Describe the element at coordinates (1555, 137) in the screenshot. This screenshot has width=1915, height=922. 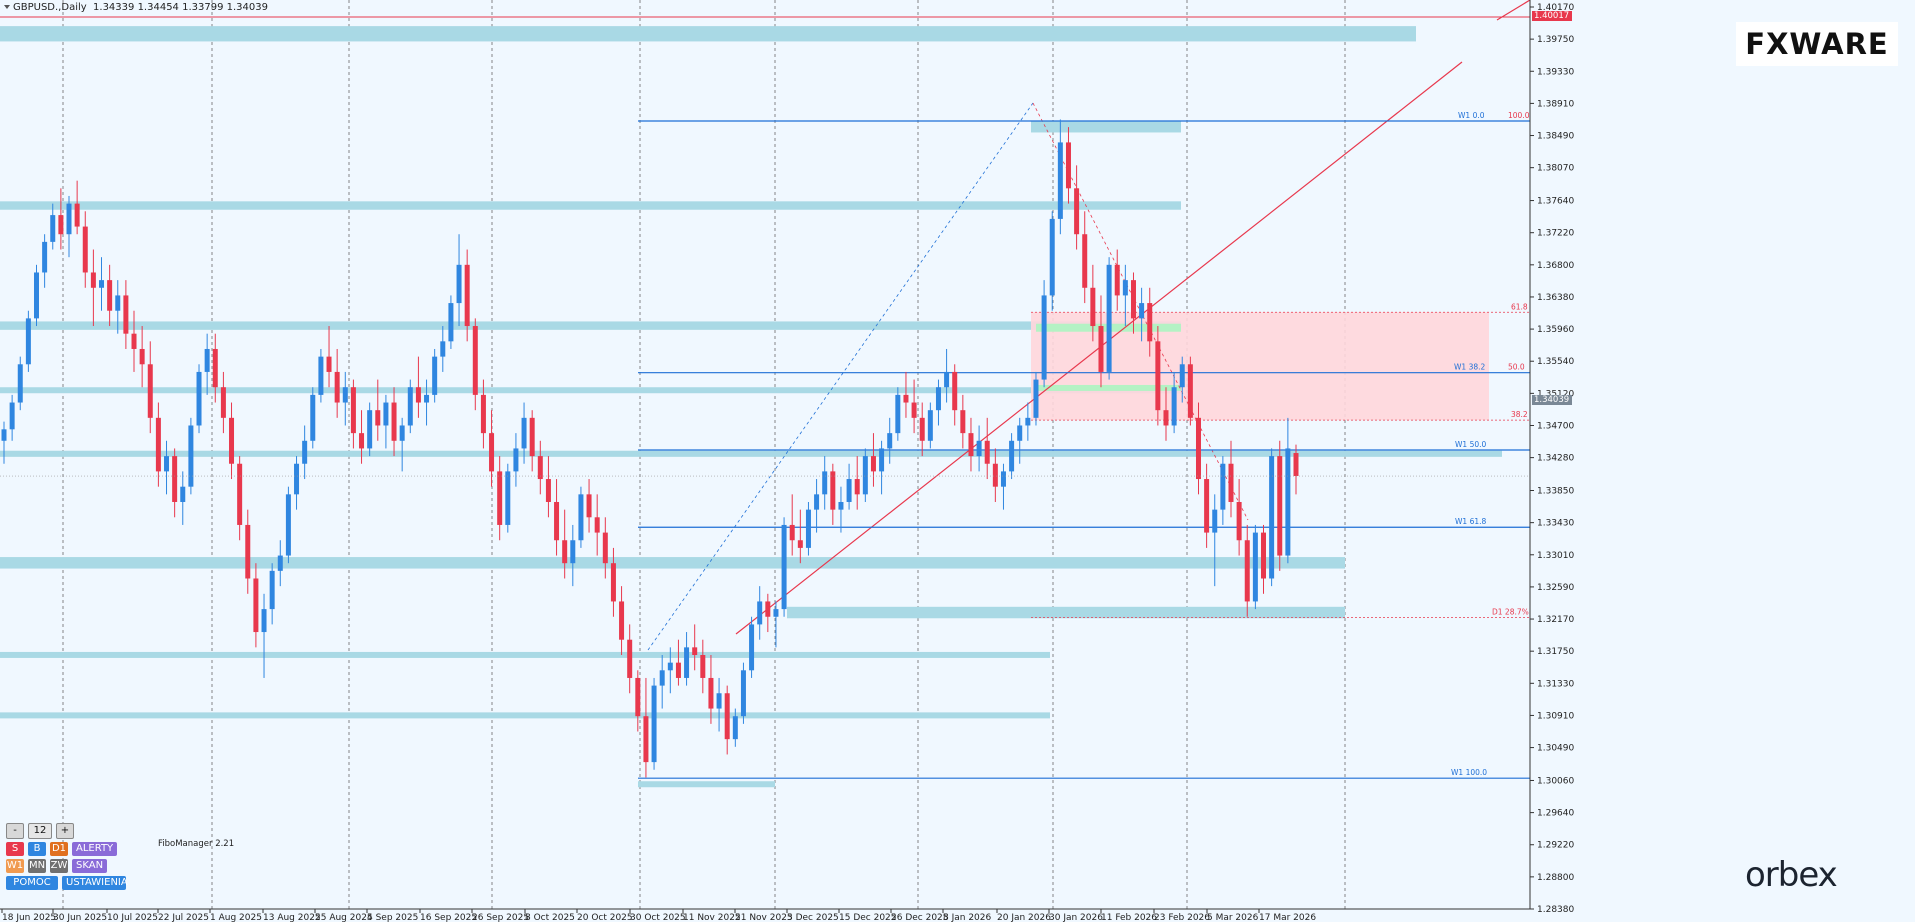
I see `price-tick-label: 1.38490` at that location.